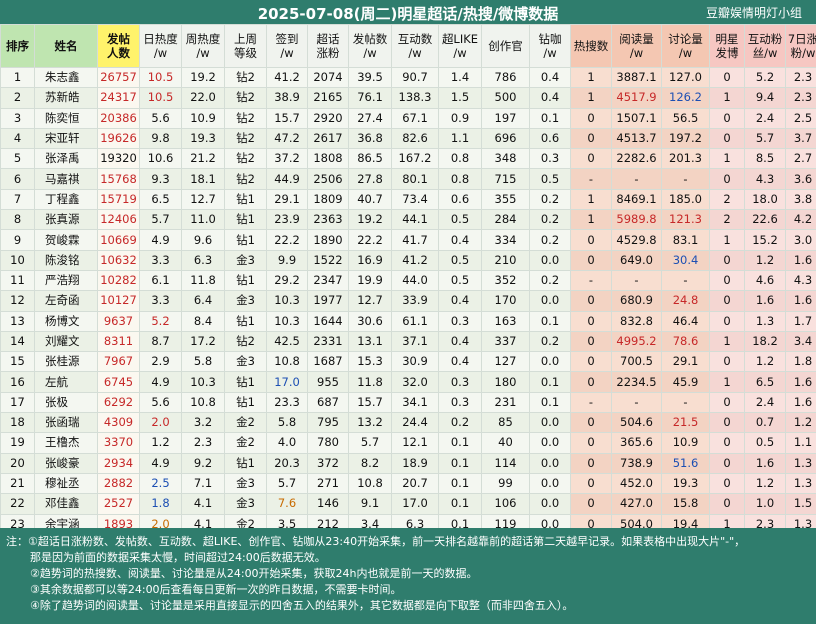 Image resolution: width=816 pixels, height=624 pixels. What do you see at coordinates (370, 199) in the screenshot?
I see `posts-cell: 40.7` at bounding box center [370, 199].